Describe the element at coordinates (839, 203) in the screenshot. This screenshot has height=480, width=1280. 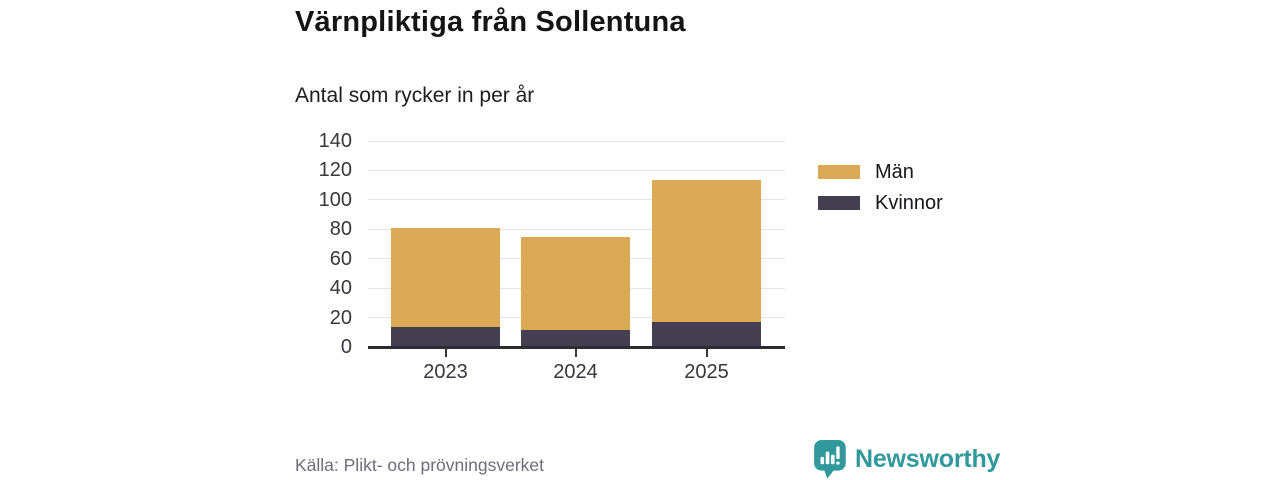
I see `legend-swatch-kvinnor` at that location.